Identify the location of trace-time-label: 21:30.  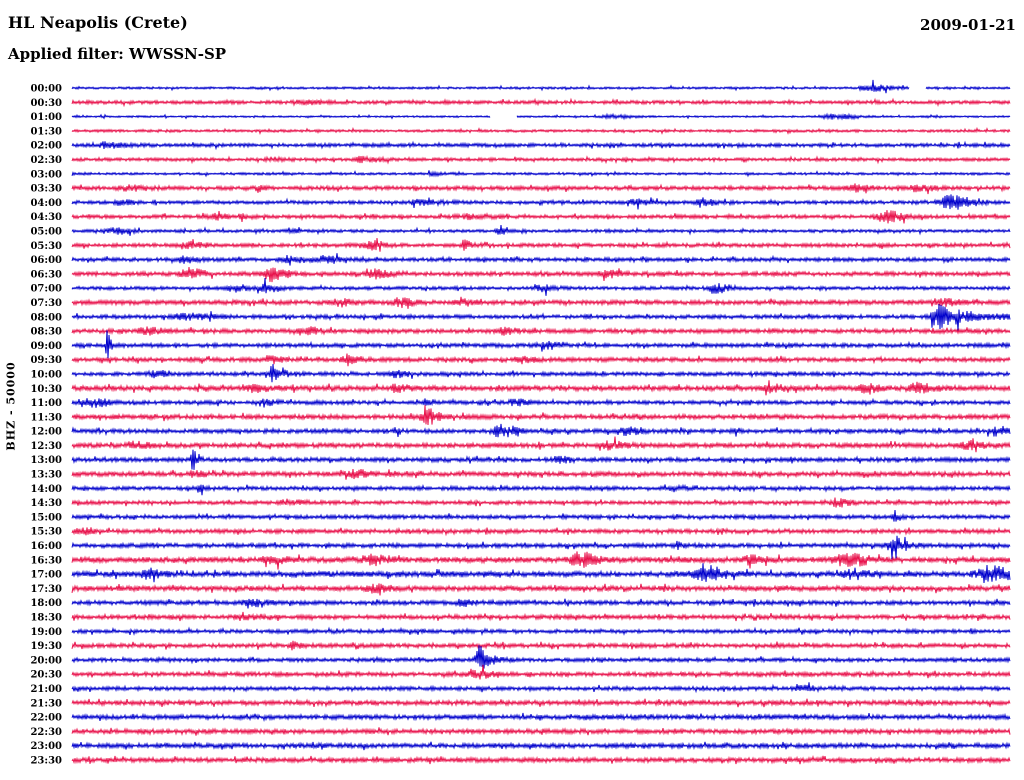
(46, 703).